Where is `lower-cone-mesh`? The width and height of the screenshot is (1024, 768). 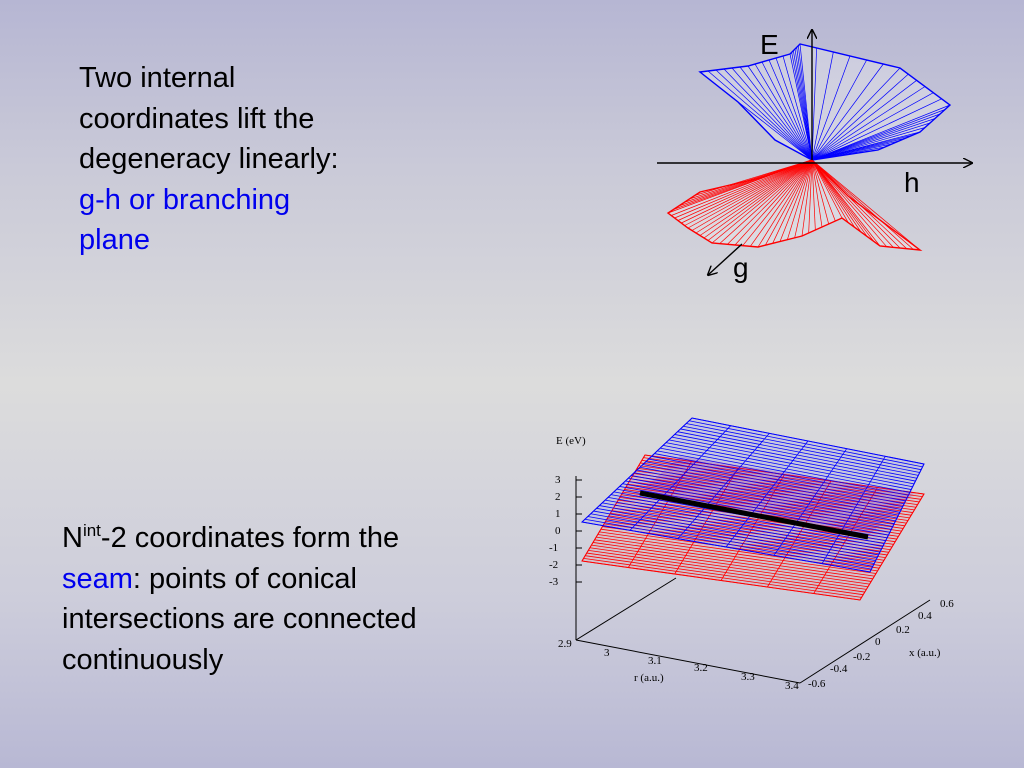 lower-cone-mesh is located at coordinates (794, 205).